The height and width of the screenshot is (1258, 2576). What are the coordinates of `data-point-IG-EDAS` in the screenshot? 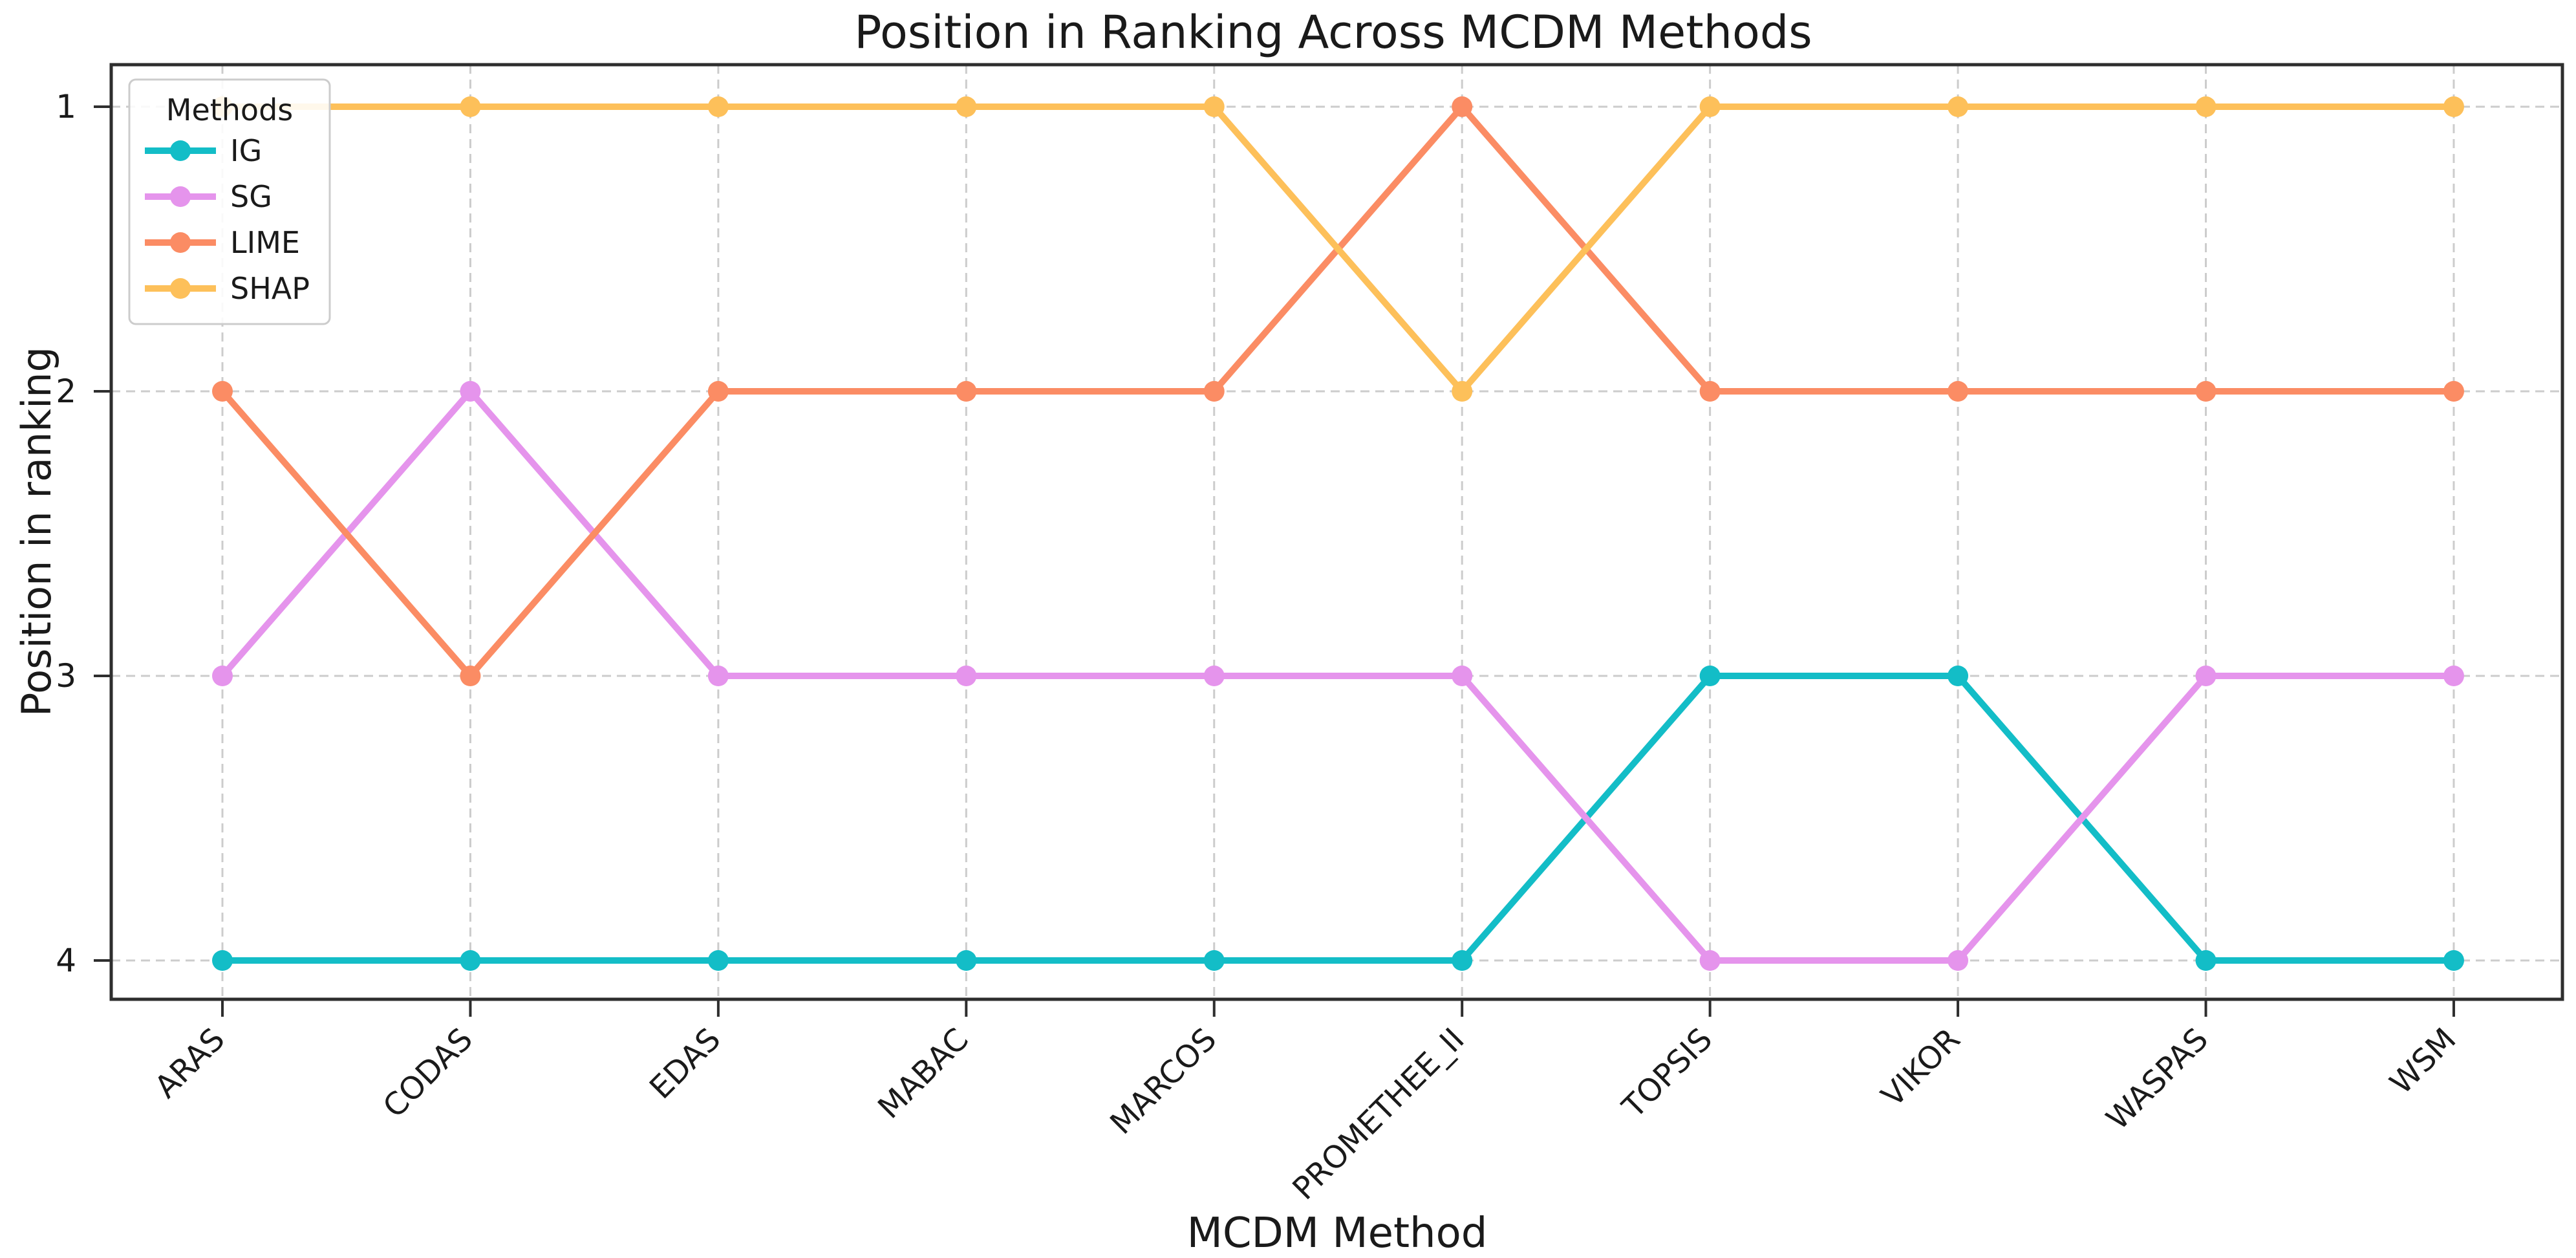 It's located at (718, 960).